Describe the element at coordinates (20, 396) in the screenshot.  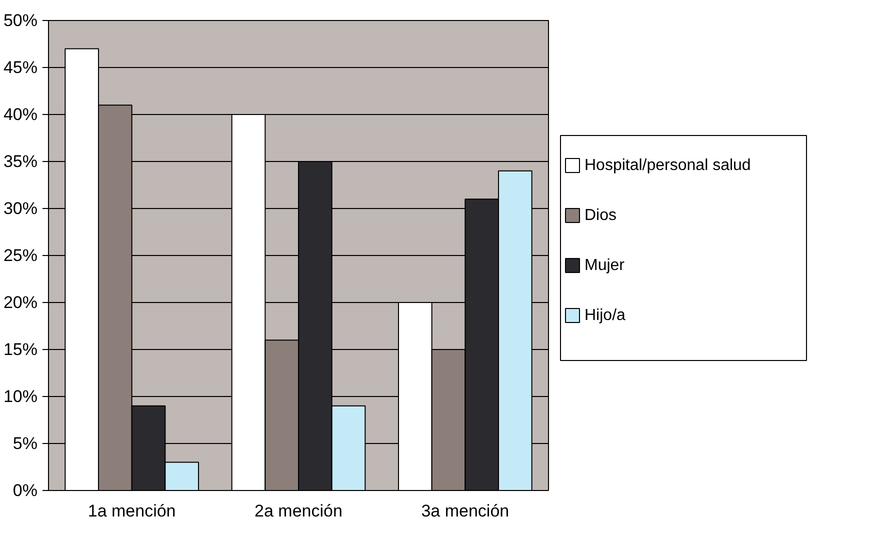
I see `y-tick-label: 10%` at that location.